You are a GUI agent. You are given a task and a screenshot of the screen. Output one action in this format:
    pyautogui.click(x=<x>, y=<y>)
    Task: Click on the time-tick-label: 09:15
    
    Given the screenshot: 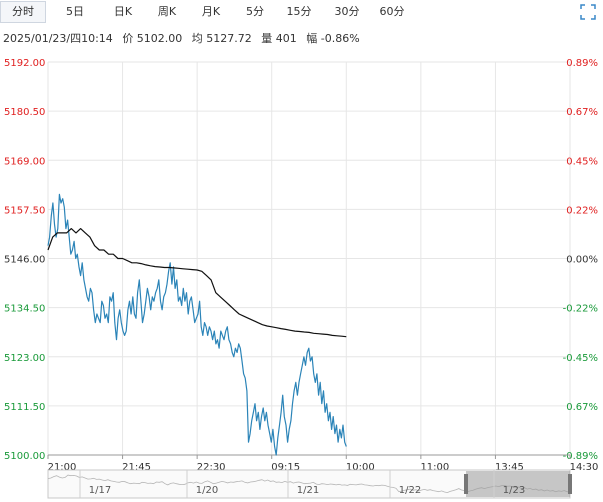 What is the action you would take?
    pyautogui.click(x=285, y=467)
    